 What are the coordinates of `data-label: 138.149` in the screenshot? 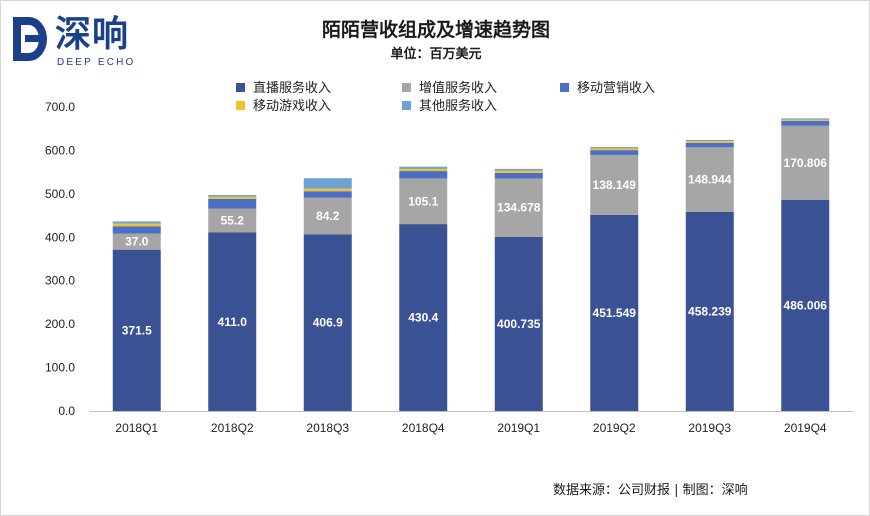 It's located at (615, 185).